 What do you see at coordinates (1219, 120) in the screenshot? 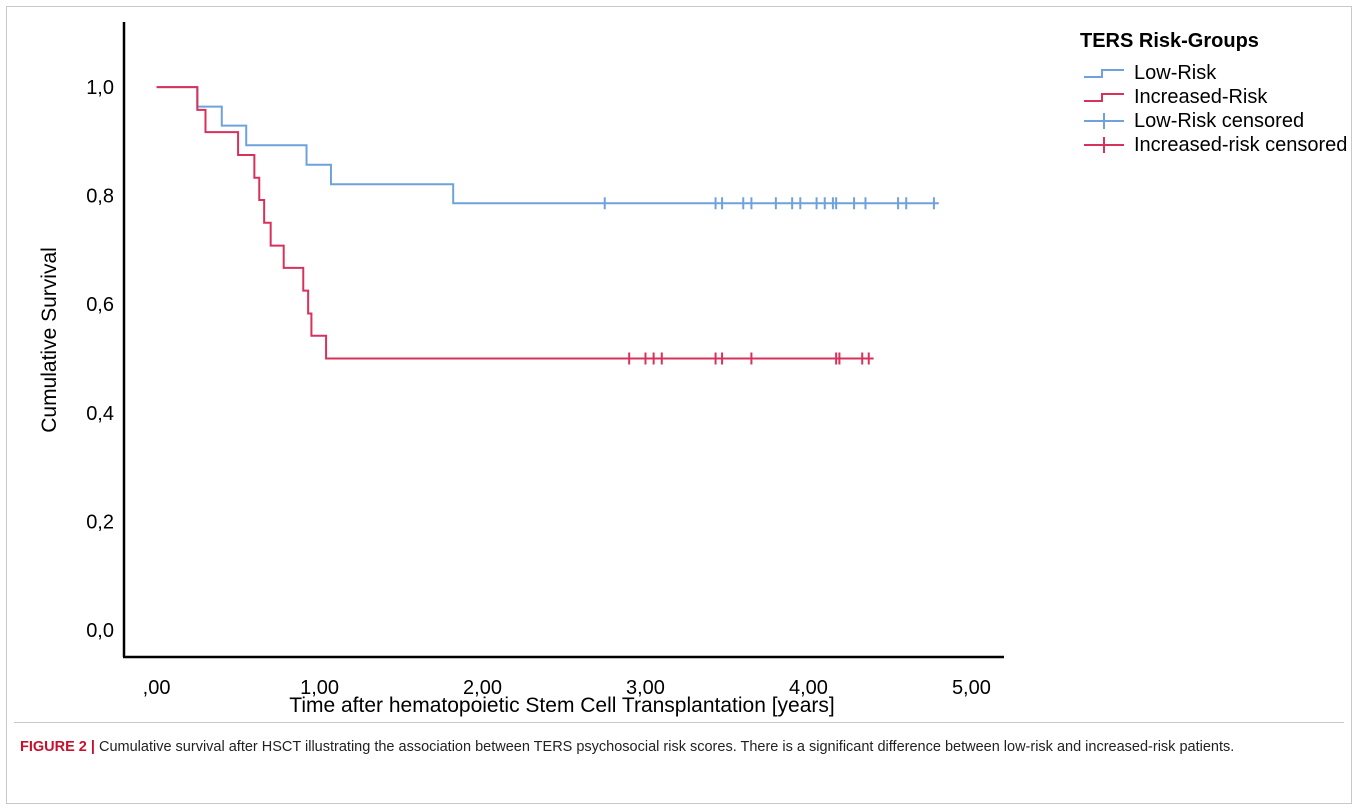
I see `legend-item-label: Low-Risk censored` at bounding box center [1219, 120].